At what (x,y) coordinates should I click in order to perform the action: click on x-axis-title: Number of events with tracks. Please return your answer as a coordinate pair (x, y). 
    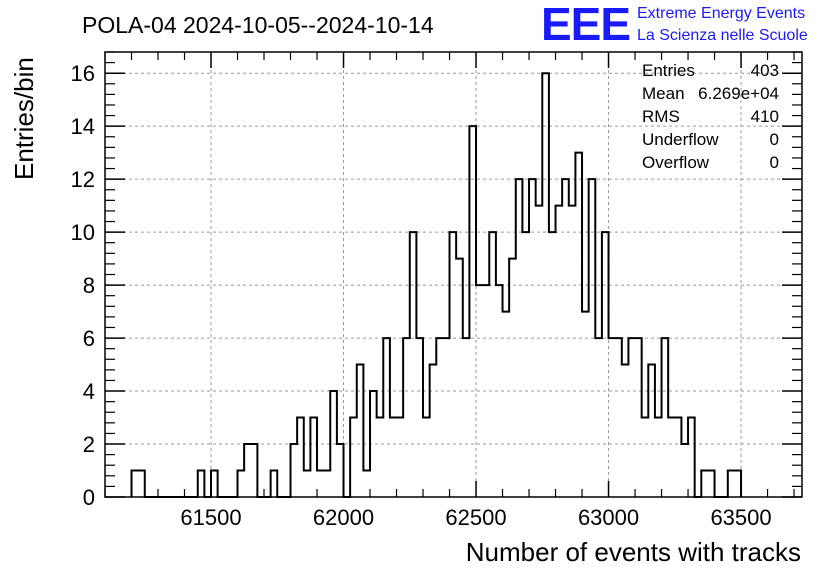
    Looking at the image, I should click on (633, 552).